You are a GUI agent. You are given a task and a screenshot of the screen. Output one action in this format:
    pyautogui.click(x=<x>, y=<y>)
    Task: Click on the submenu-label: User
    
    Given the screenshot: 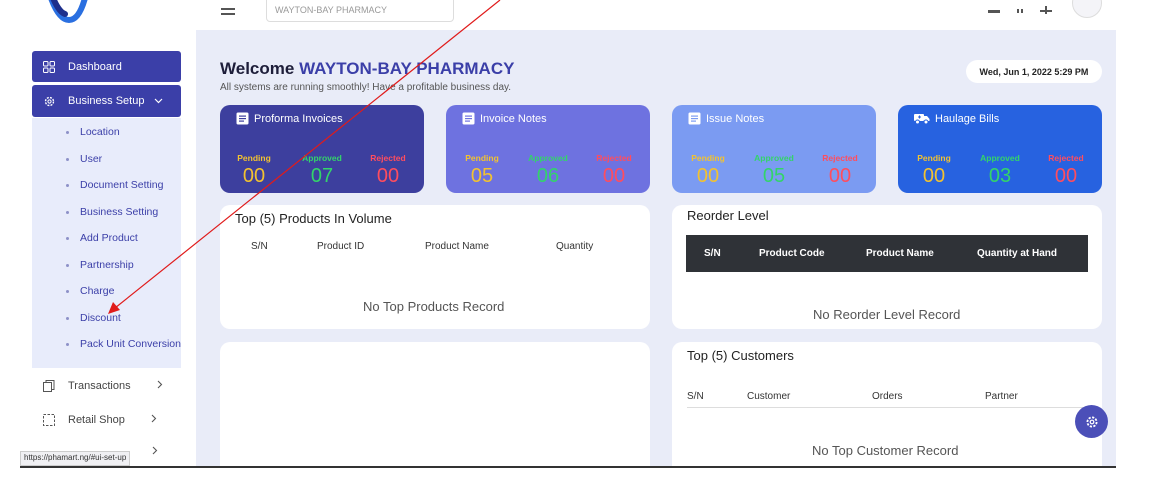 What is the action you would take?
    pyautogui.click(x=91, y=159)
    